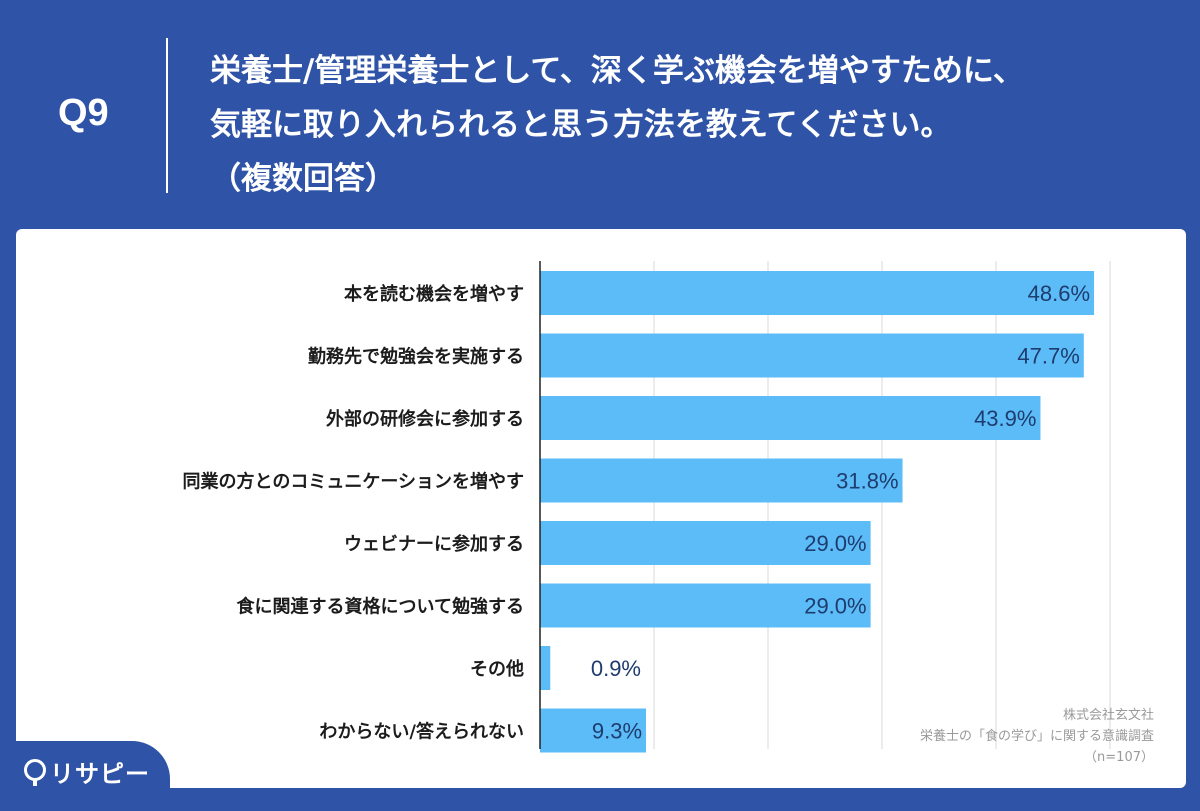 This screenshot has height=811, width=1200. I want to click on value-label: 47.7%, so click(1048, 356).